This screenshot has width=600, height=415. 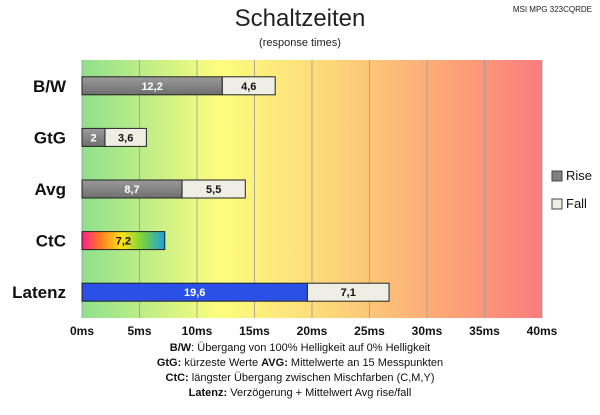 What do you see at coordinates (427, 331) in the screenshot?
I see `x-tick-label: 30ms` at bounding box center [427, 331].